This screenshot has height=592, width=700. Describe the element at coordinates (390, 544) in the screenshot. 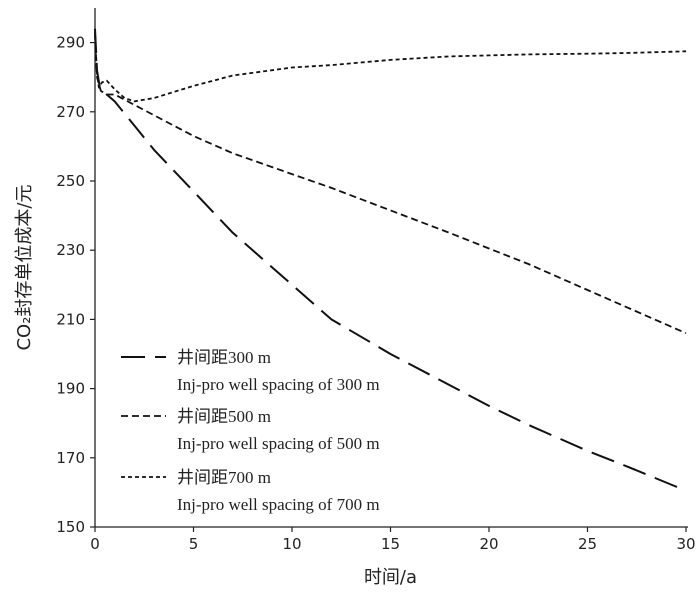

I see `x-tick-label: 15` at that location.